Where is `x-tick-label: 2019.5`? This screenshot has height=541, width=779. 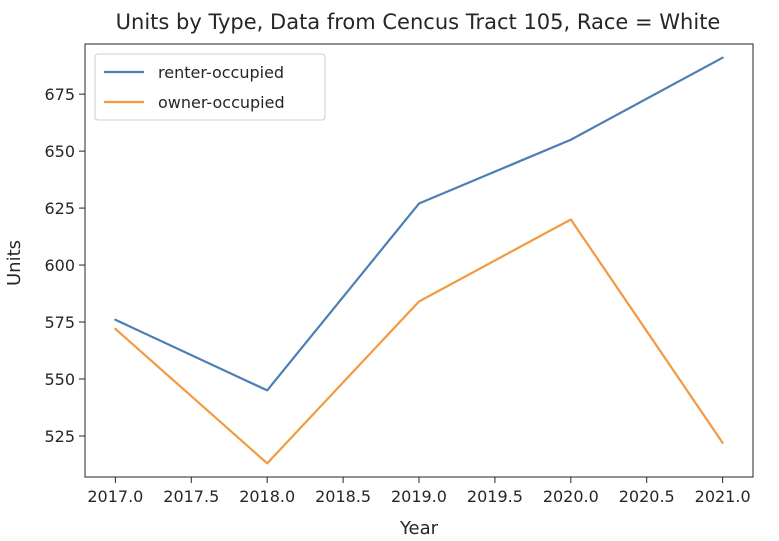
x-tick-label: 2019.5 is located at coordinates (495, 496).